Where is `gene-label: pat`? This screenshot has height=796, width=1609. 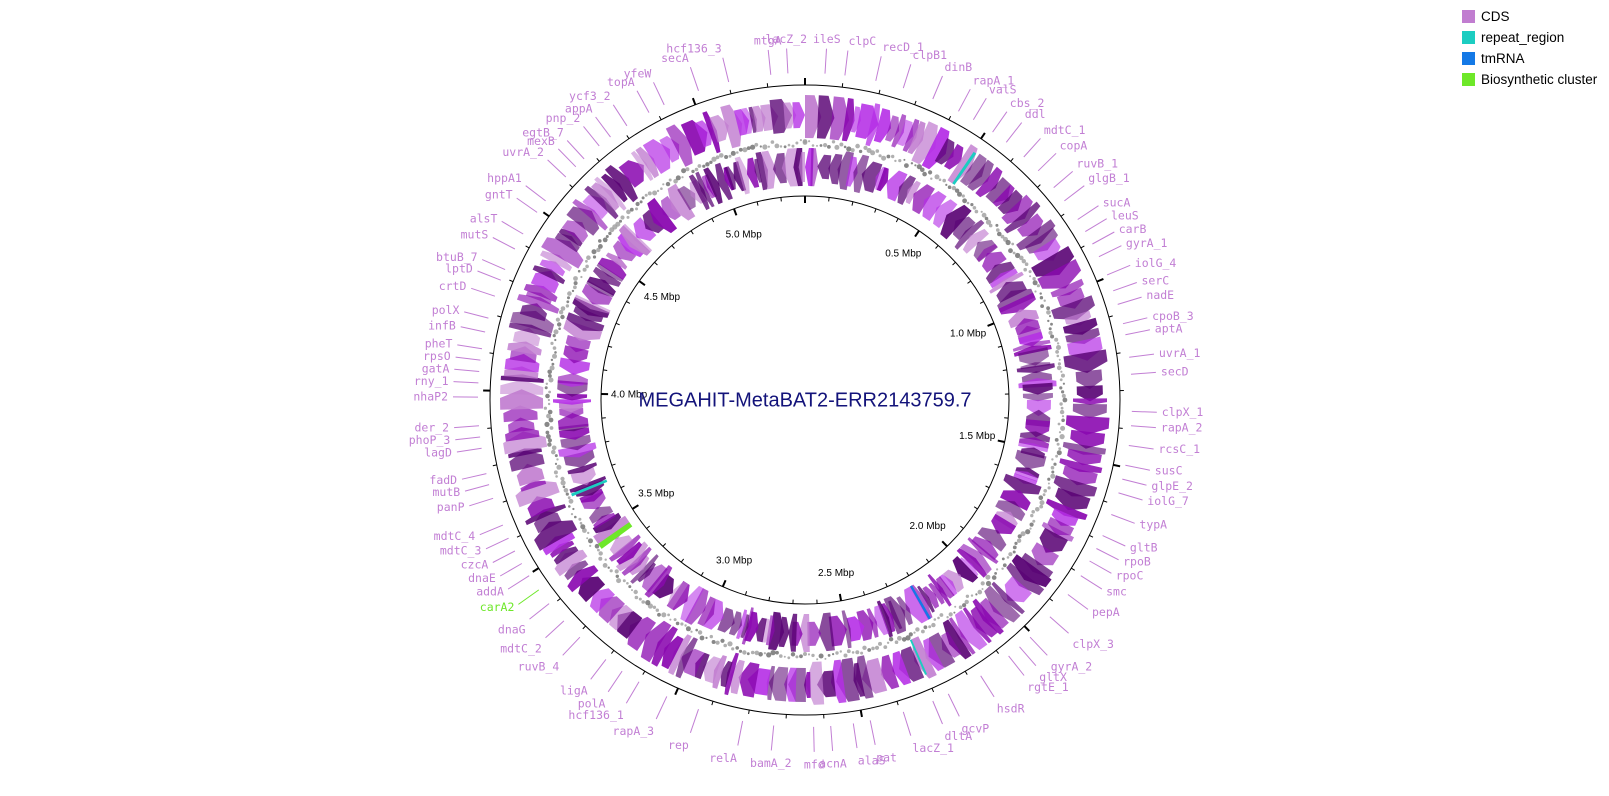
gene-label: pat is located at coordinates (886, 757).